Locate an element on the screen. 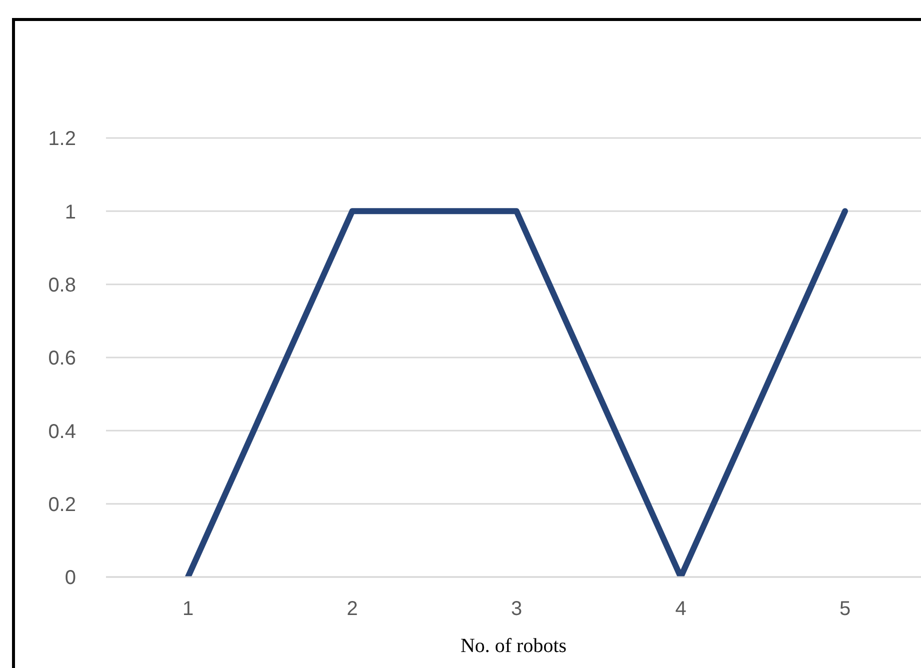 Image resolution: width=921 pixels, height=668 pixels. y-tick-label: 0 is located at coordinates (70, 578).